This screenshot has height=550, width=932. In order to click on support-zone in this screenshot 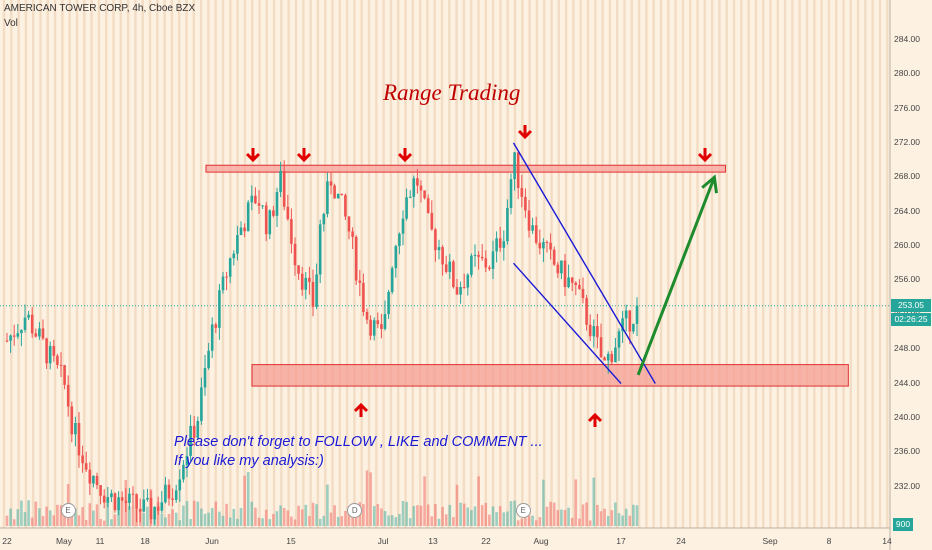, I will do `click(550, 375)`.